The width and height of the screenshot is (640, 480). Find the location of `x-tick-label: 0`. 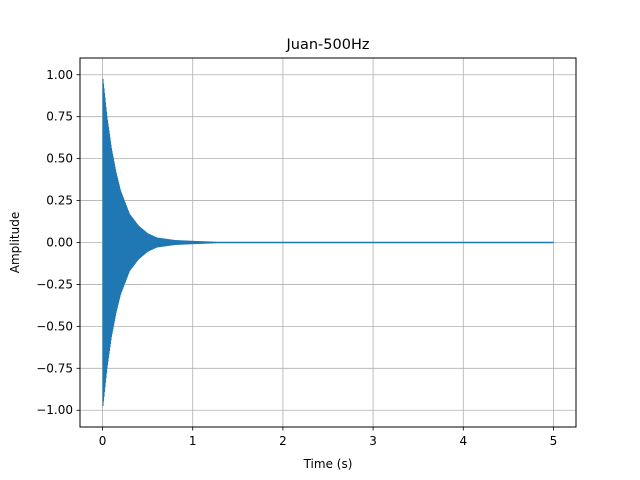

x-tick-label: 0 is located at coordinates (103, 441).